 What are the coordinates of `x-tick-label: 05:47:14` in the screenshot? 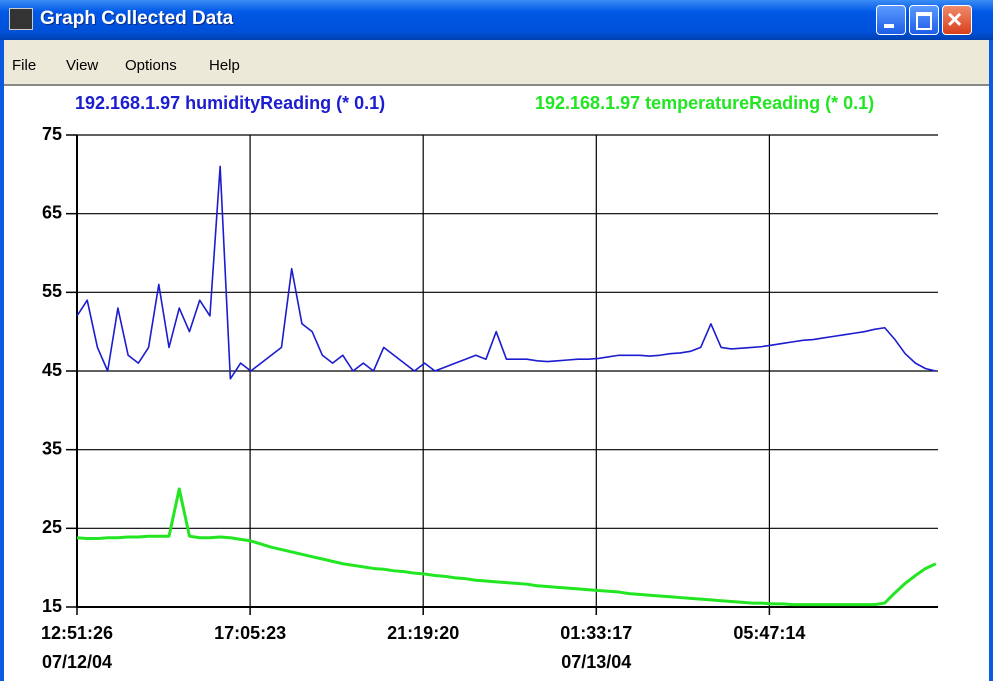 It's located at (769, 633).